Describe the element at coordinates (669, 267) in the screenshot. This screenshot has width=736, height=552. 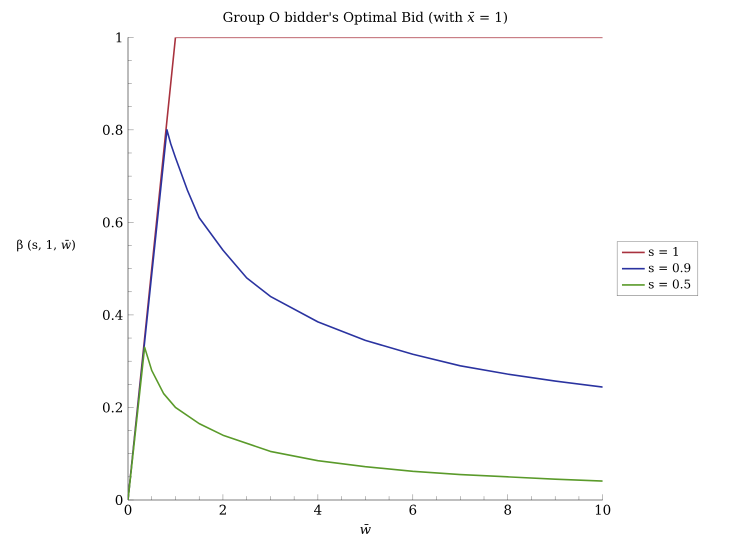
I see `legend-label: s = 0.9` at that location.